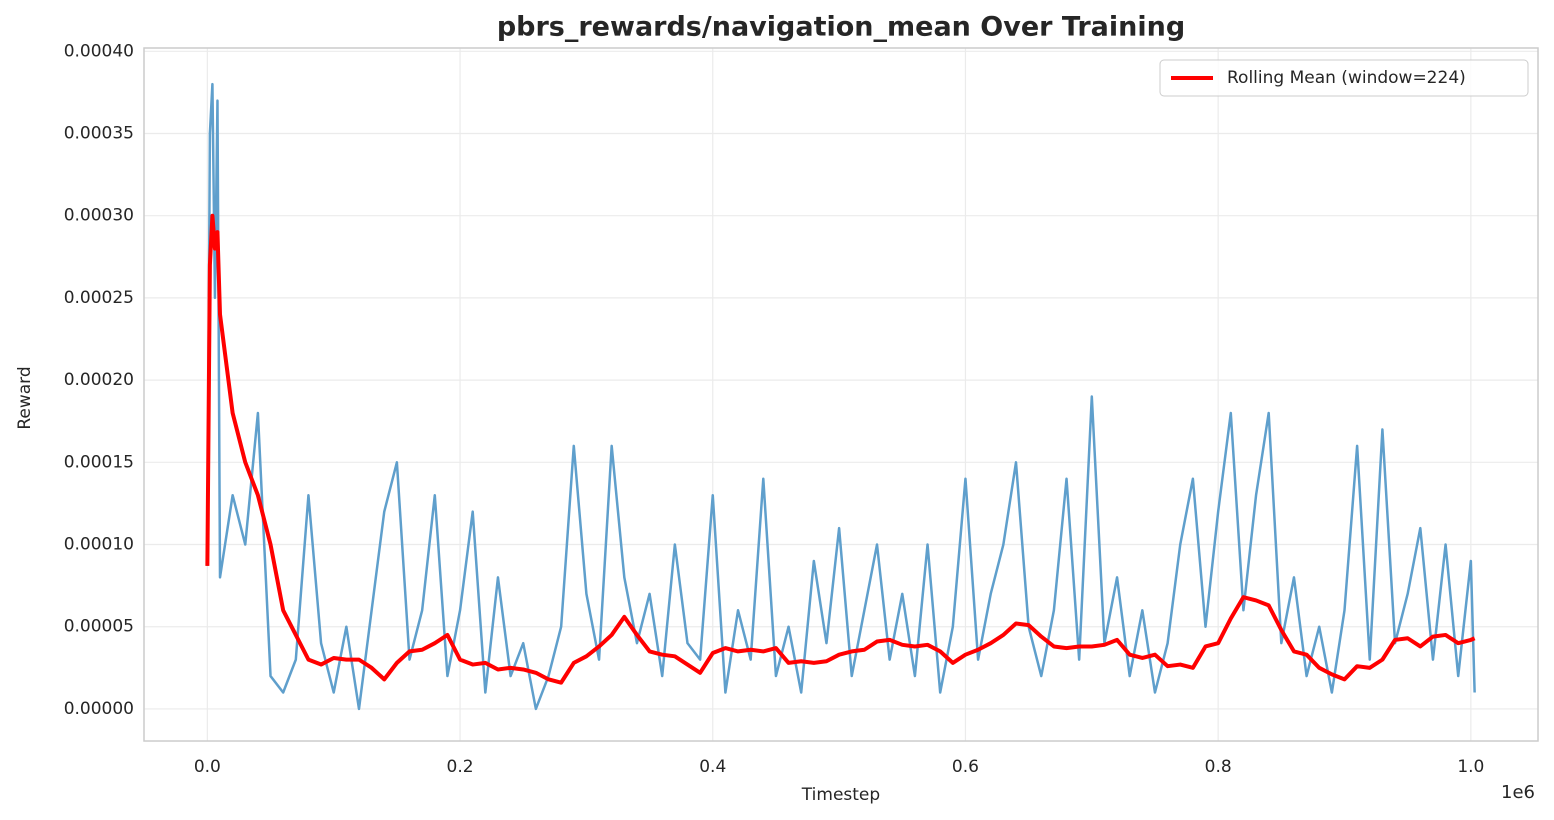 This screenshot has width=1554, height=820. What do you see at coordinates (99, 462) in the screenshot?
I see `y-tick-label: 0.00015` at bounding box center [99, 462].